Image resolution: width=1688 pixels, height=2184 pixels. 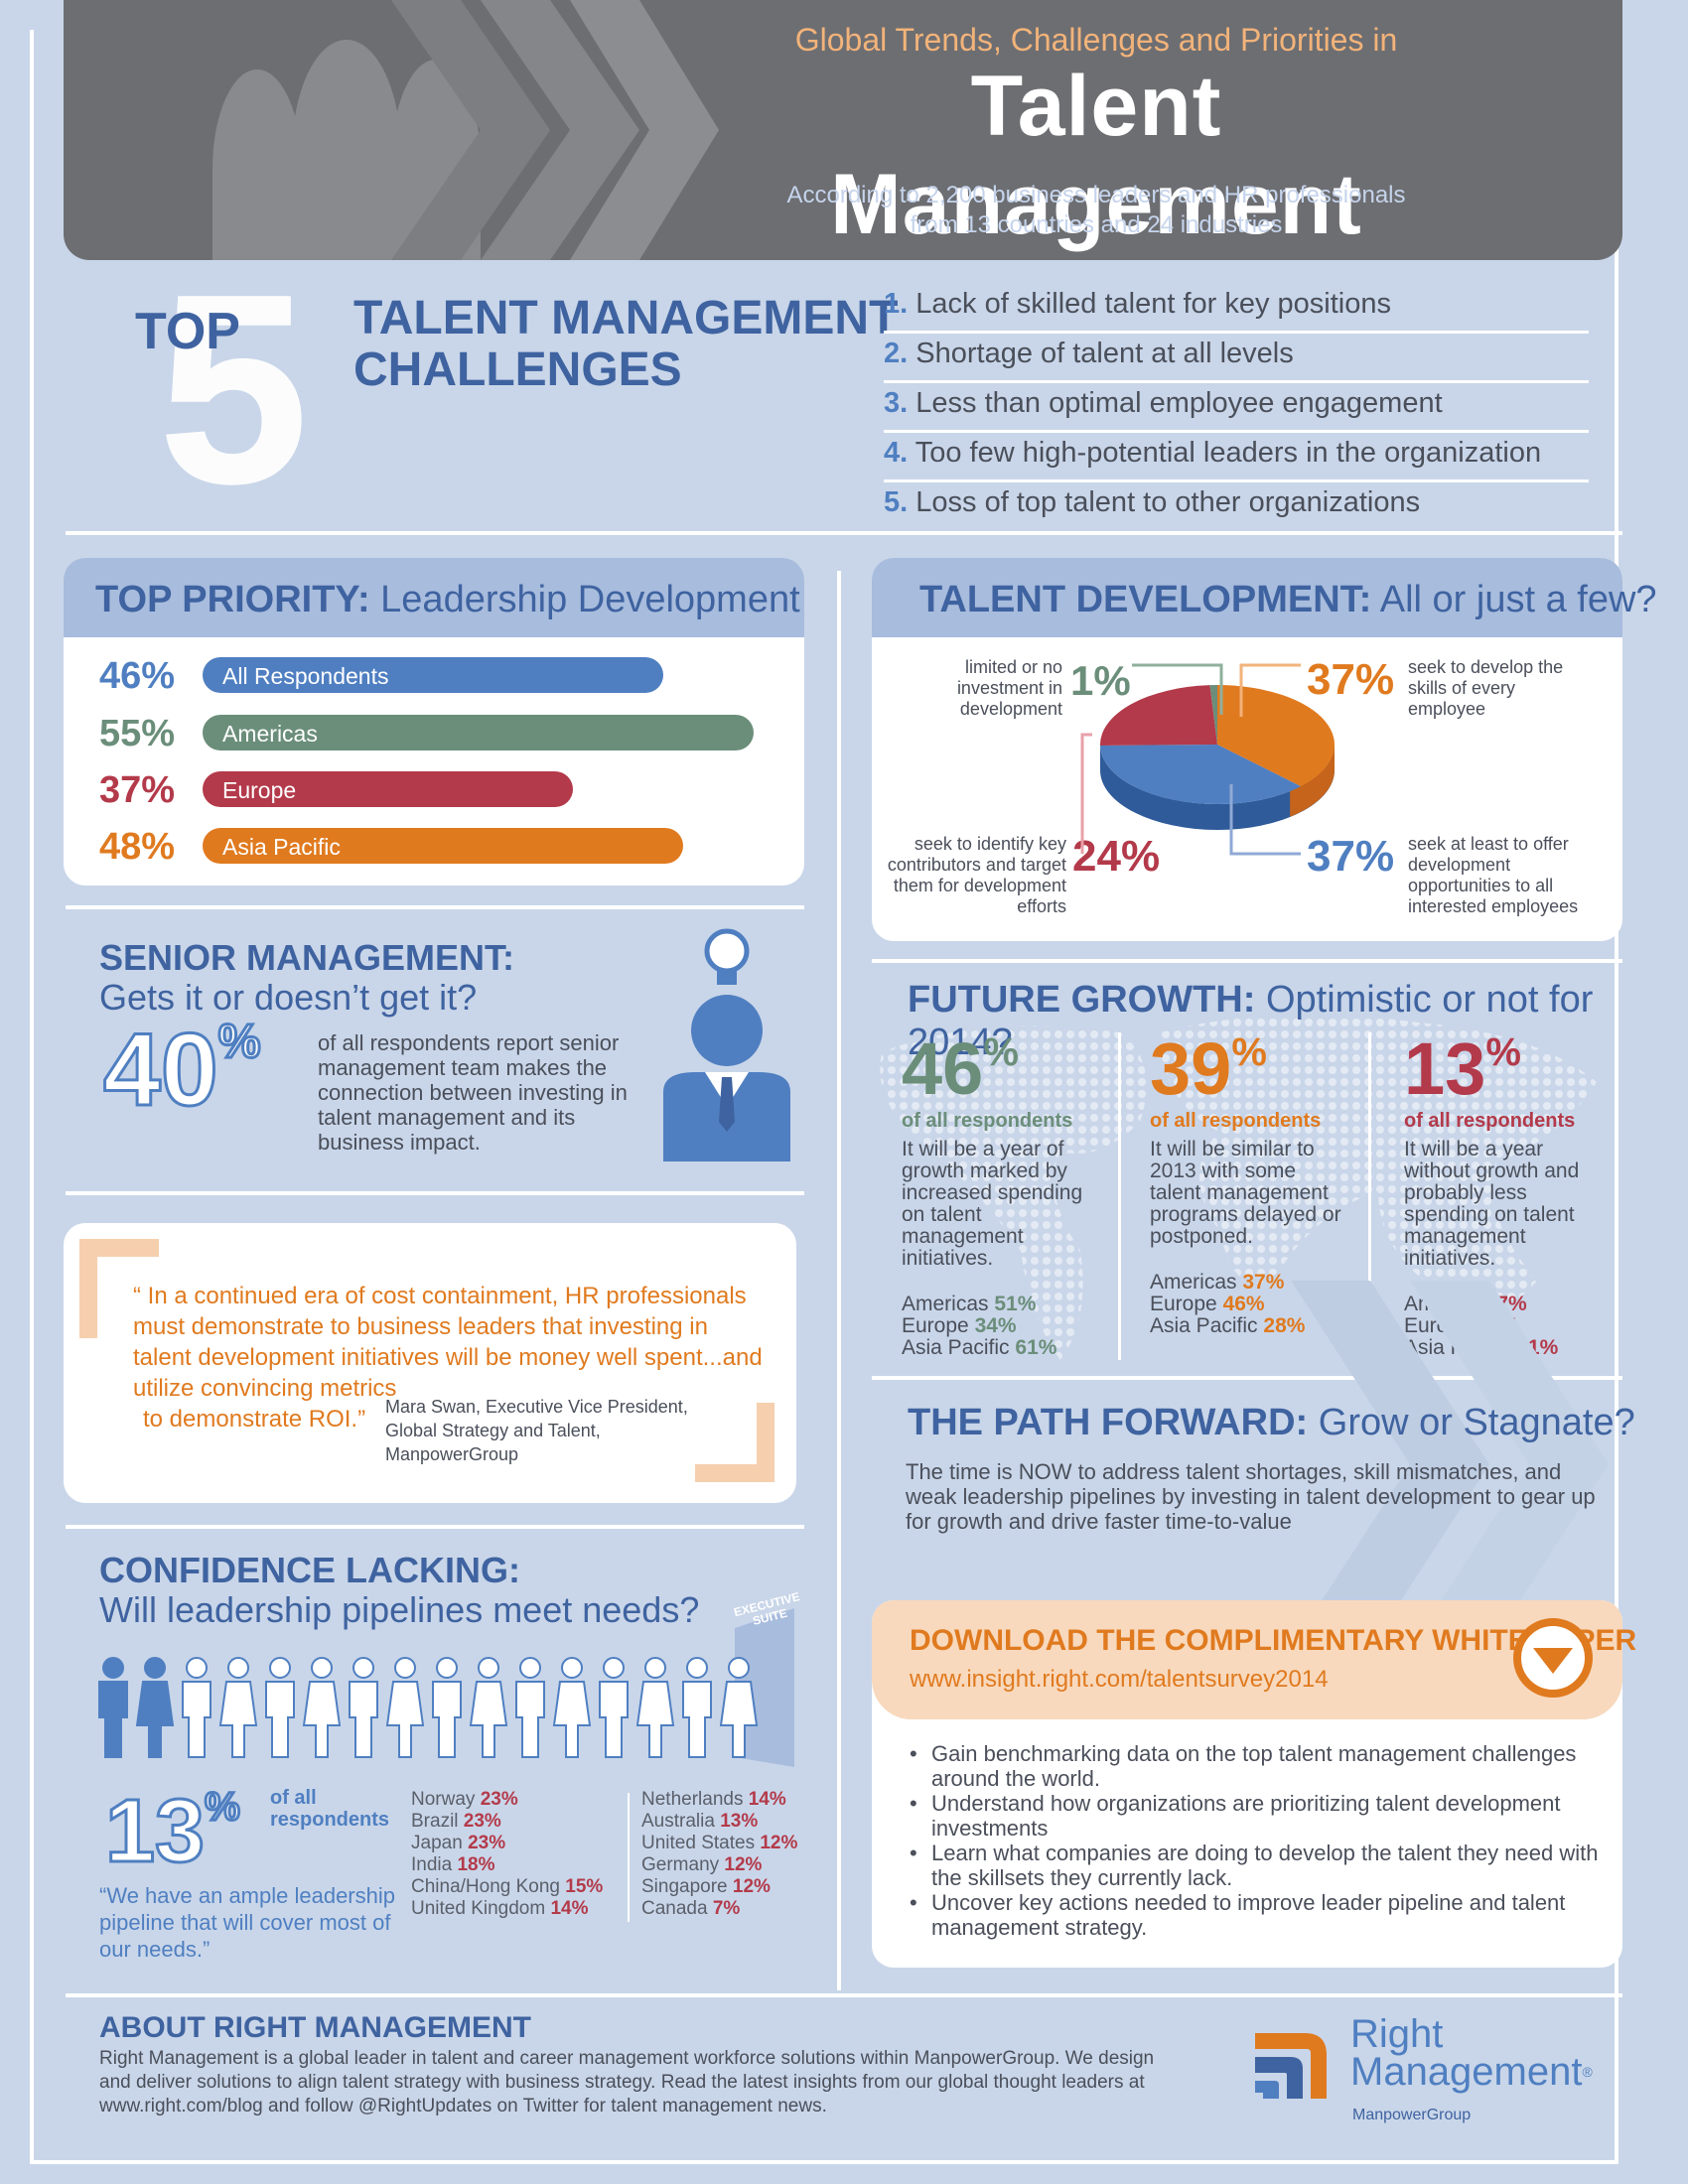 I want to click on region-pct: 37%, so click(x=1263, y=1282).